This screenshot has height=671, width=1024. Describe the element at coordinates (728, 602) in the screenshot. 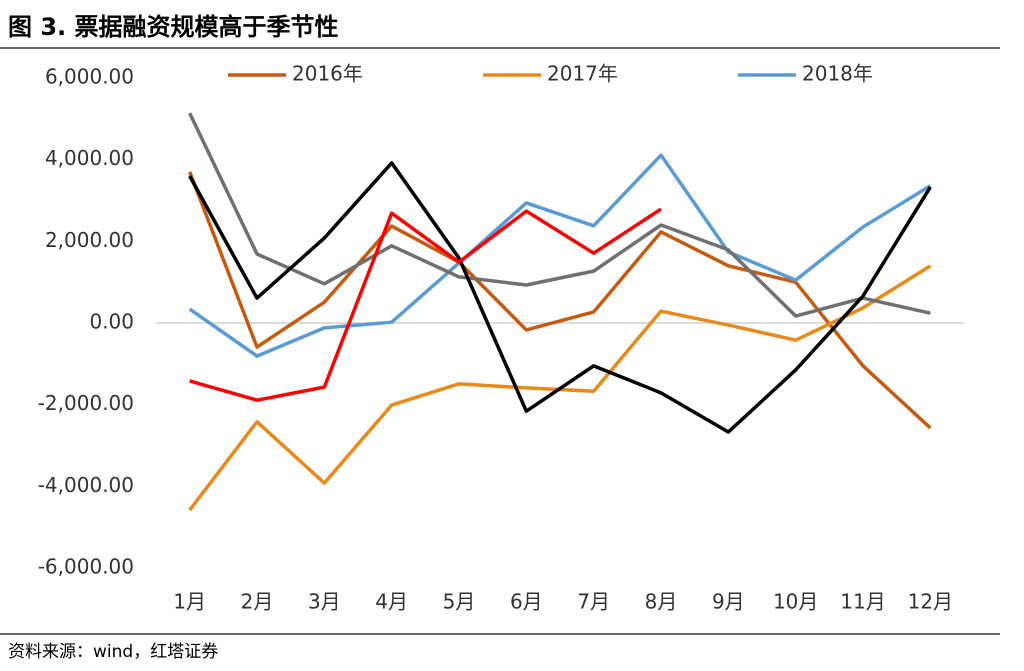

I see `x-tick-label: 9月` at that location.